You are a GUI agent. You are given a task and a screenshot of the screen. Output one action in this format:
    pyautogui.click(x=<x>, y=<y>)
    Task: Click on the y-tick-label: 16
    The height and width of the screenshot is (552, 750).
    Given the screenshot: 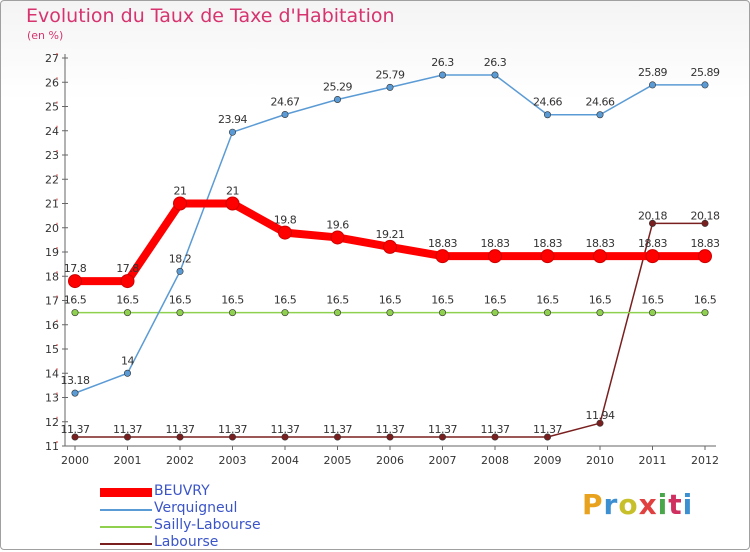 What is the action you would take?
    pyautogui.click(x=52, y=325)
    